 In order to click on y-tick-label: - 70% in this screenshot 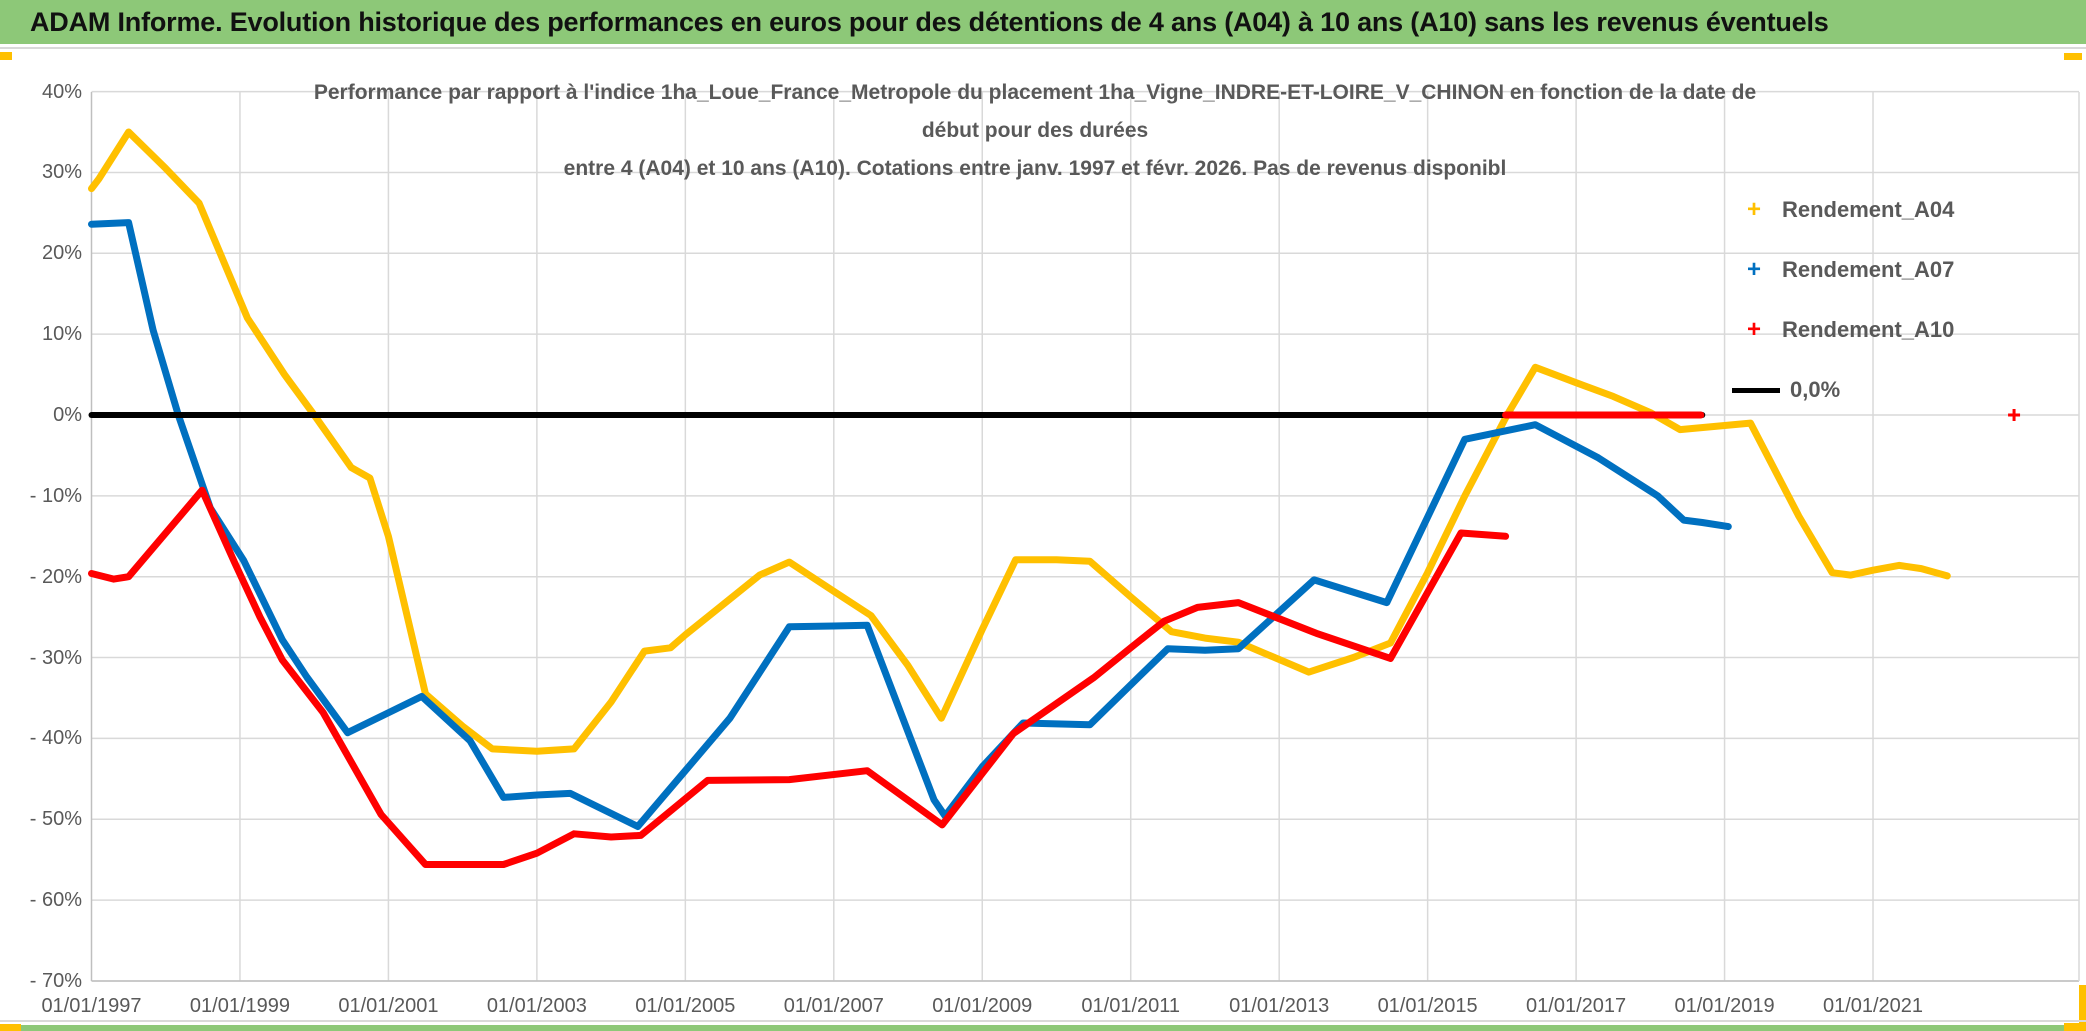, I will do `click(55, 980)`.